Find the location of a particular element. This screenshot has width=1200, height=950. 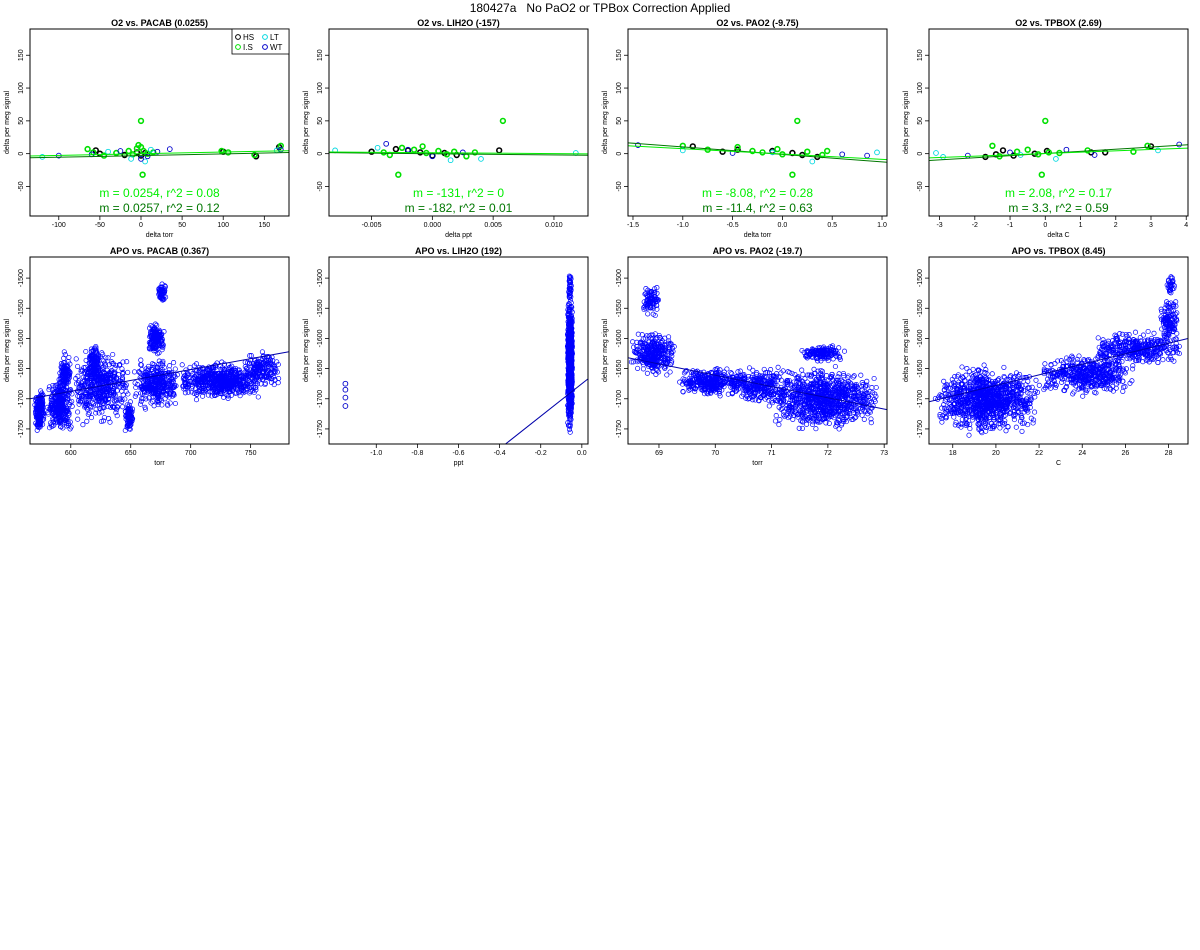

plot-area is located at coordinates (159, 357).